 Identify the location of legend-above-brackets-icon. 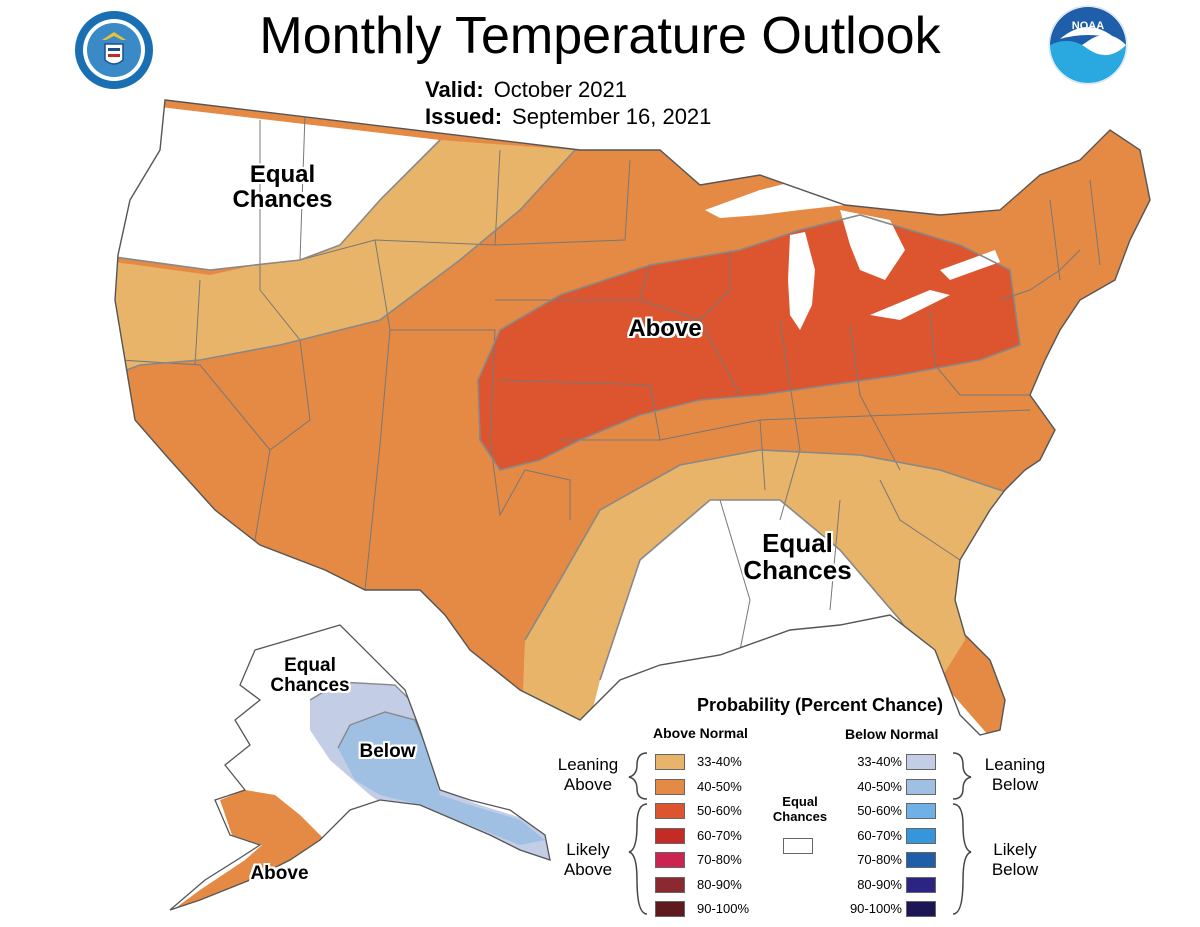
(638, 833).